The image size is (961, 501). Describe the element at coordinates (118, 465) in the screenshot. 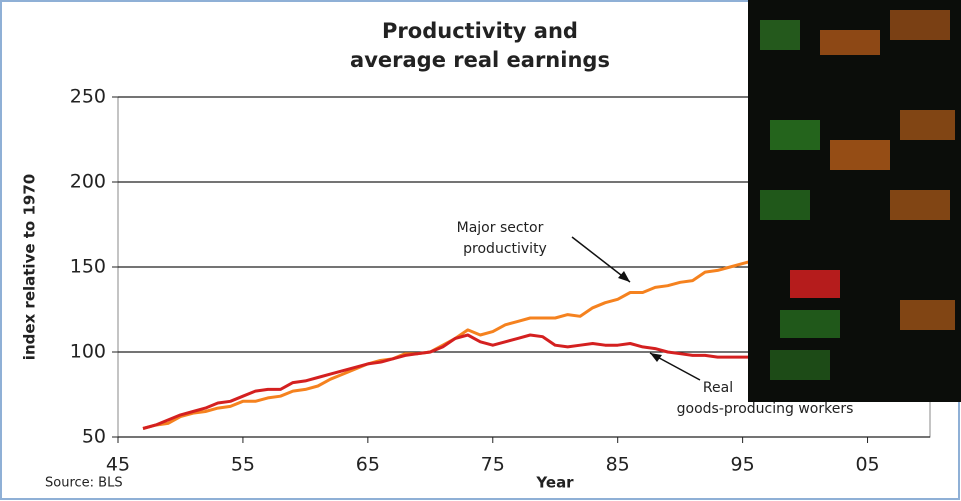

I see `x-tick-label: 45` at that location.